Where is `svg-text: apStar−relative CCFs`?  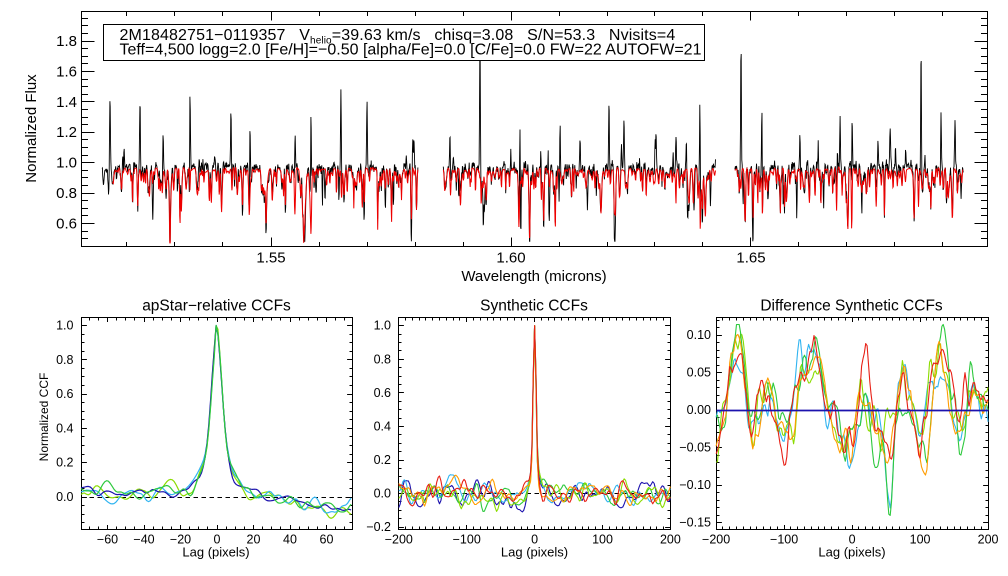 svg-text: apStar−relative CCFs is located at coordinates (216, 306).